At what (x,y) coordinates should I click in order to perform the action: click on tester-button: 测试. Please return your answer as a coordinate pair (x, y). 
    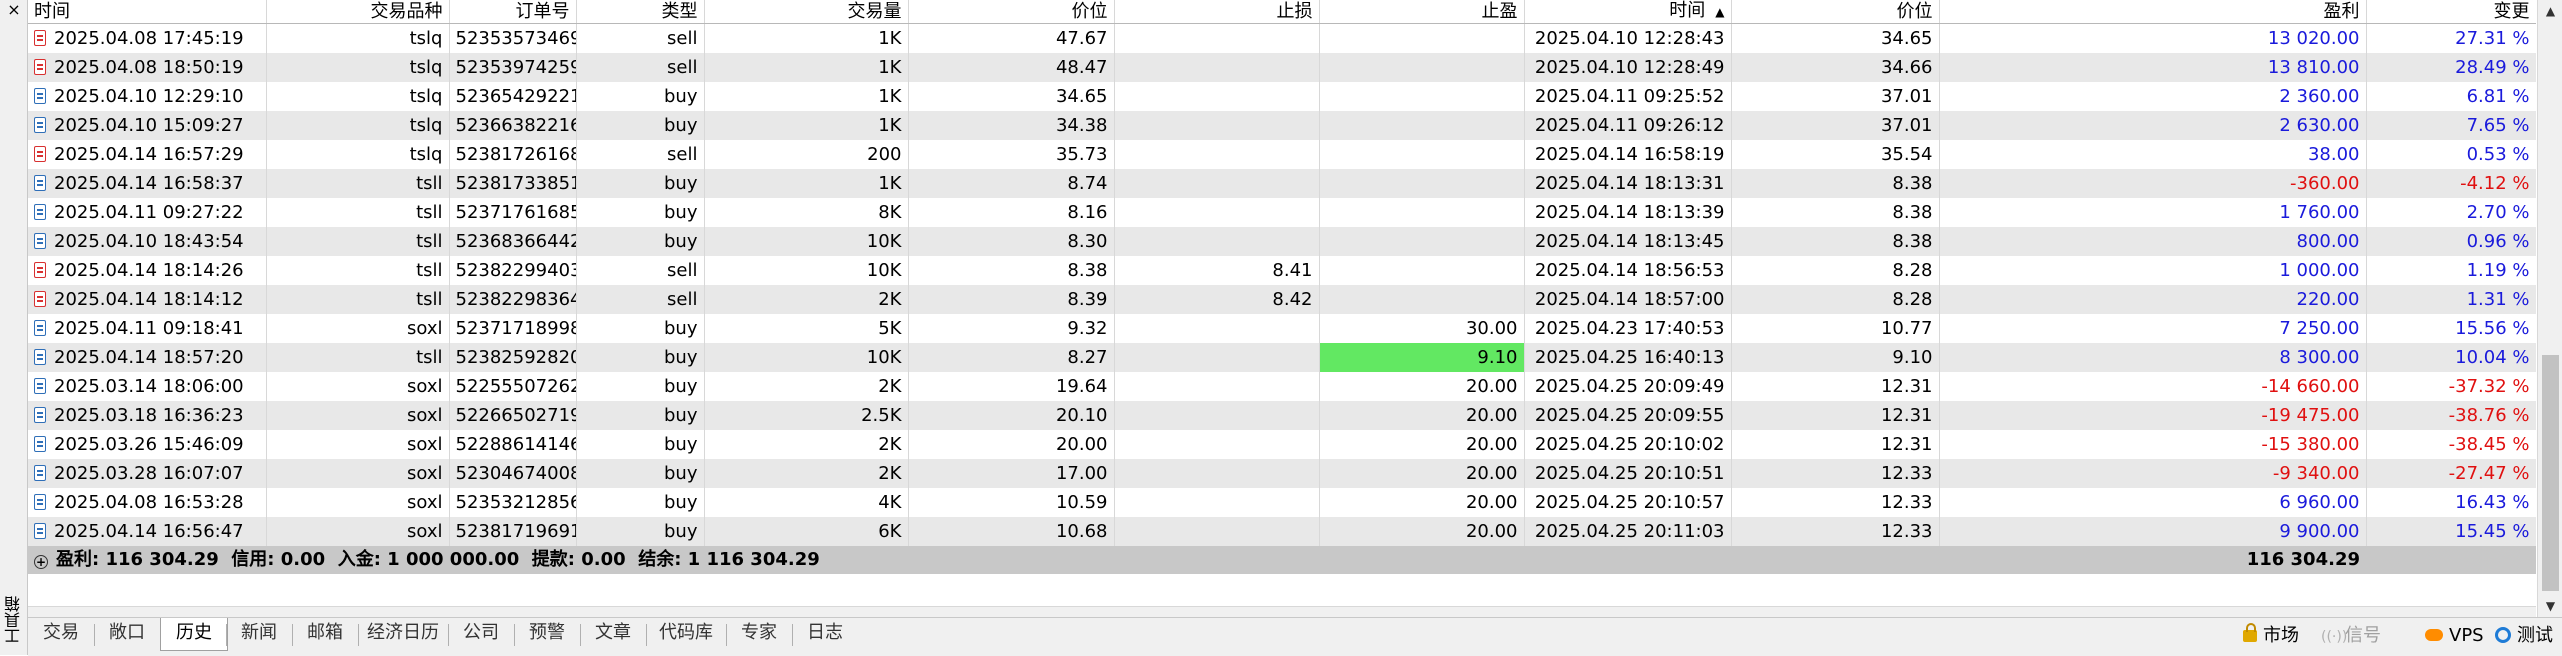
    Looking at the image, I should click on (2524, 636).